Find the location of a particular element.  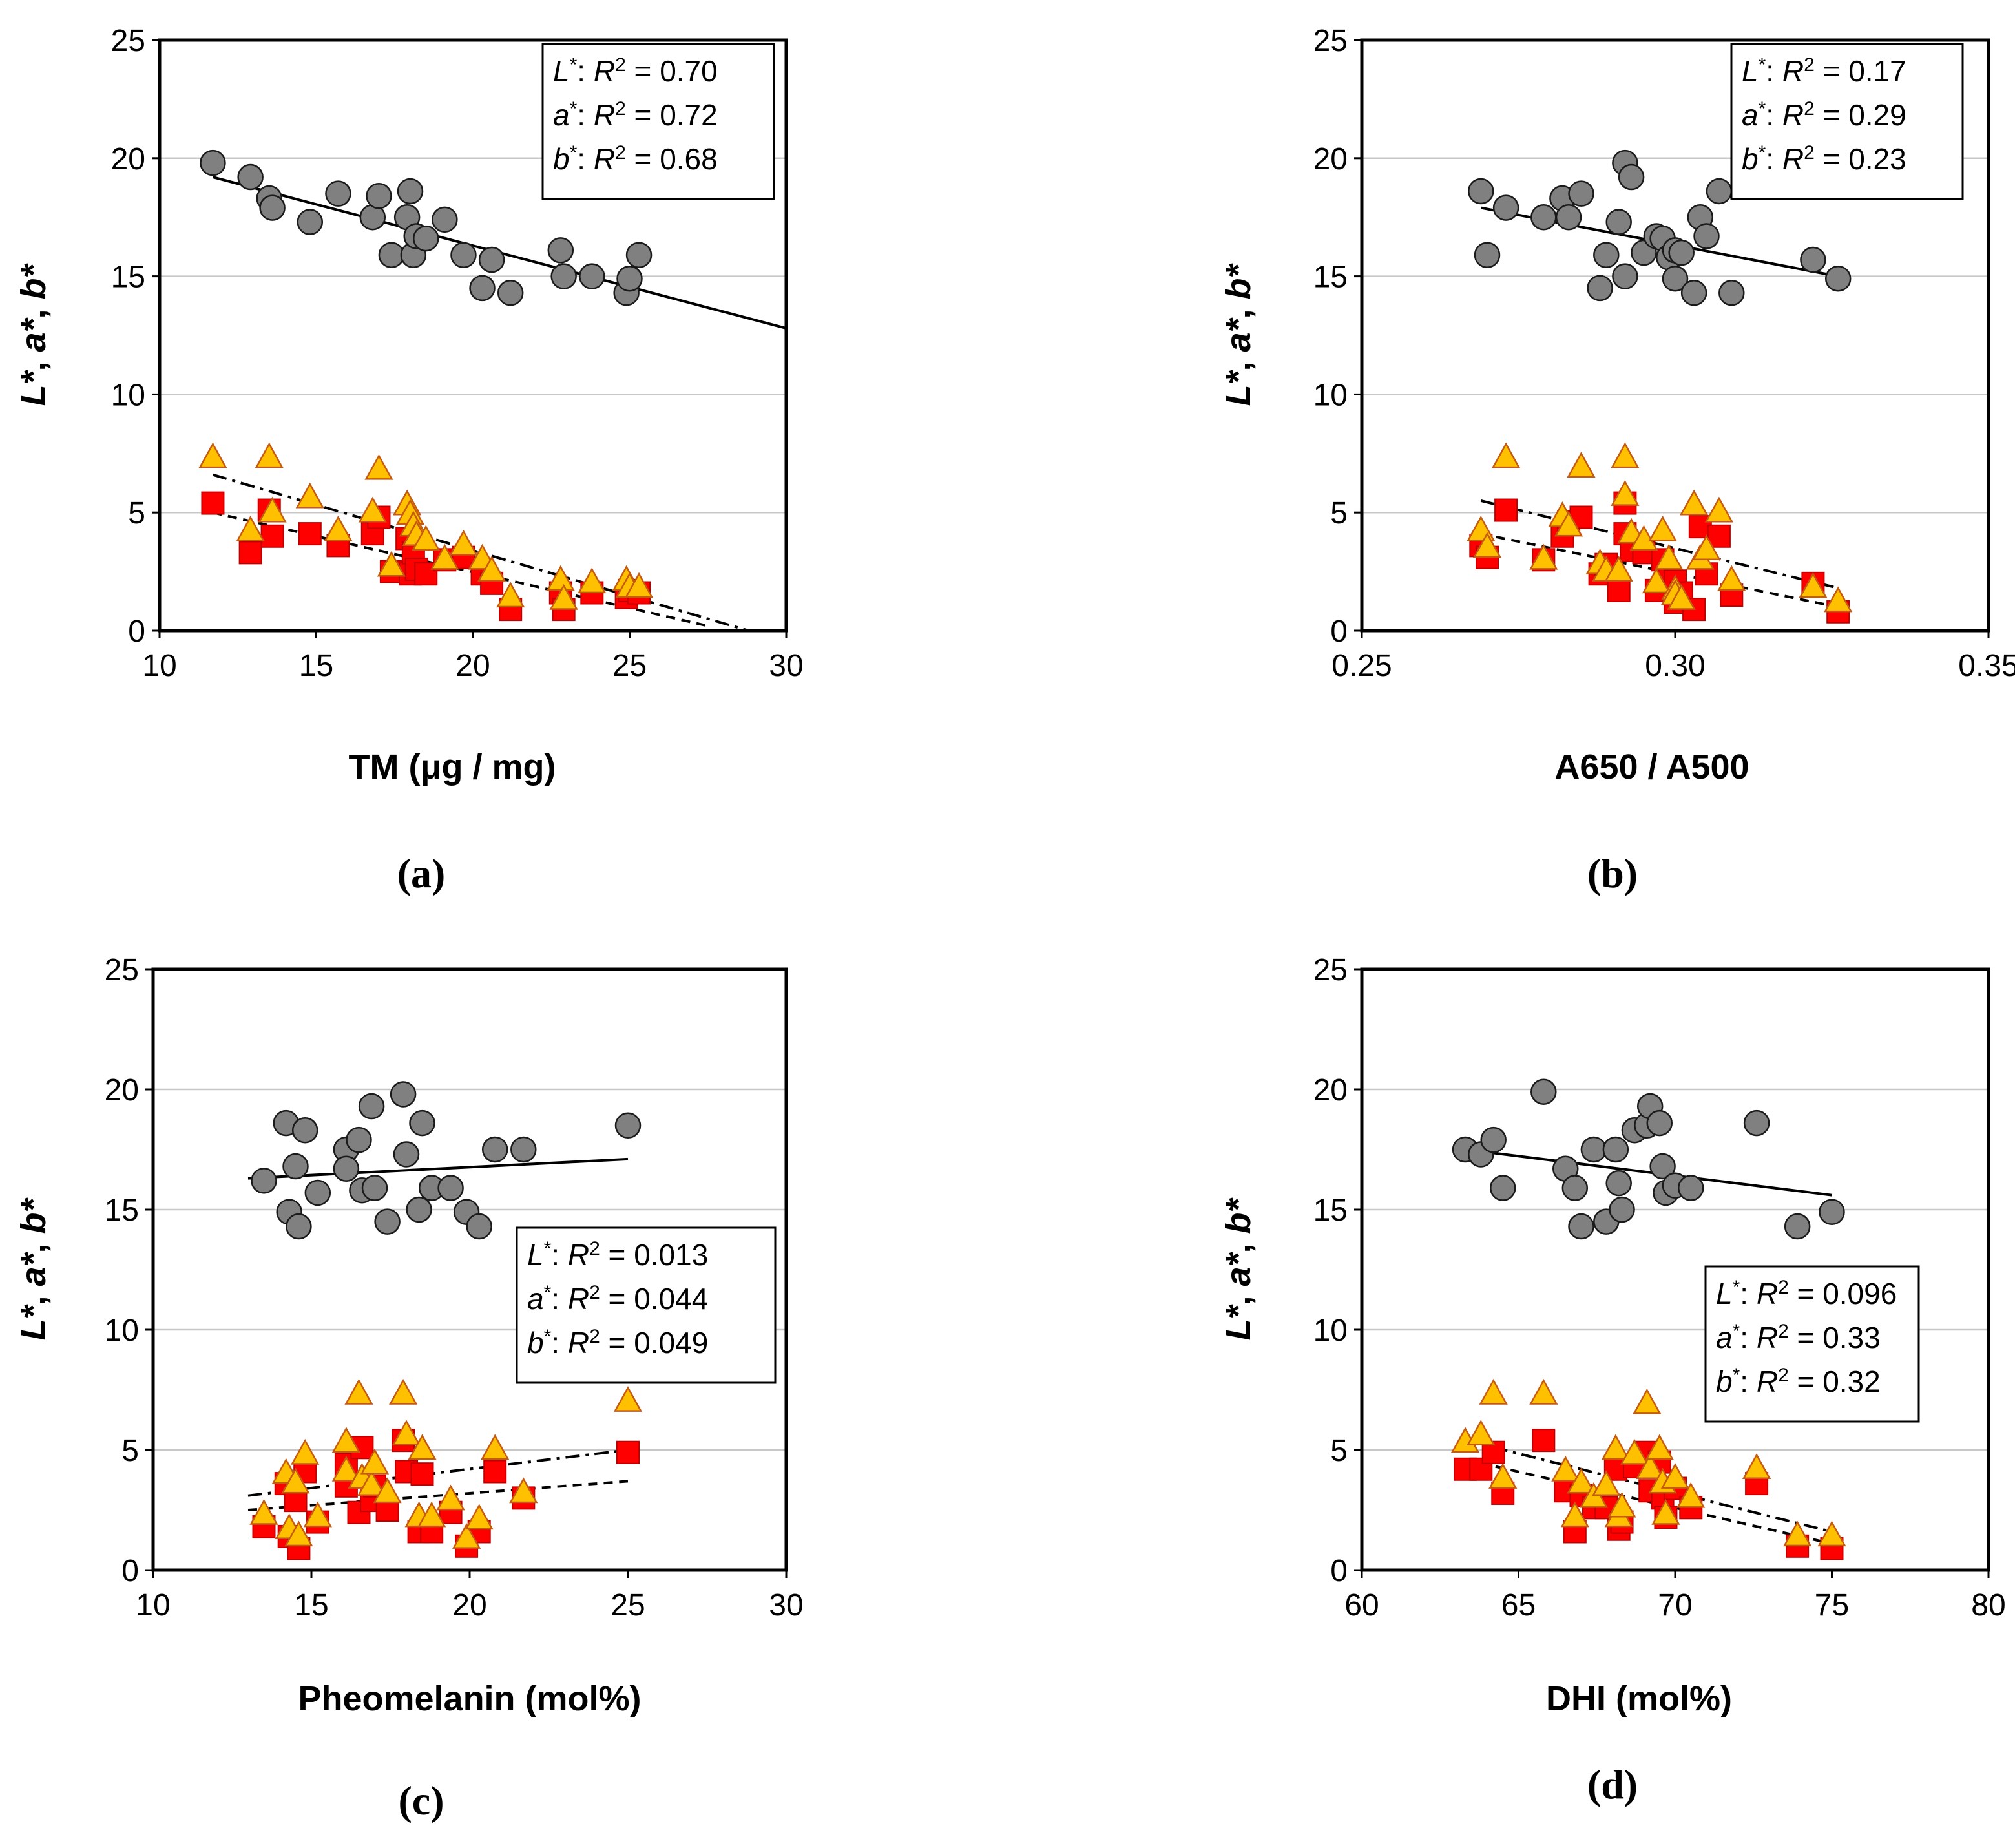

y-tick-label: 5 is located at coordinates (136, 513).